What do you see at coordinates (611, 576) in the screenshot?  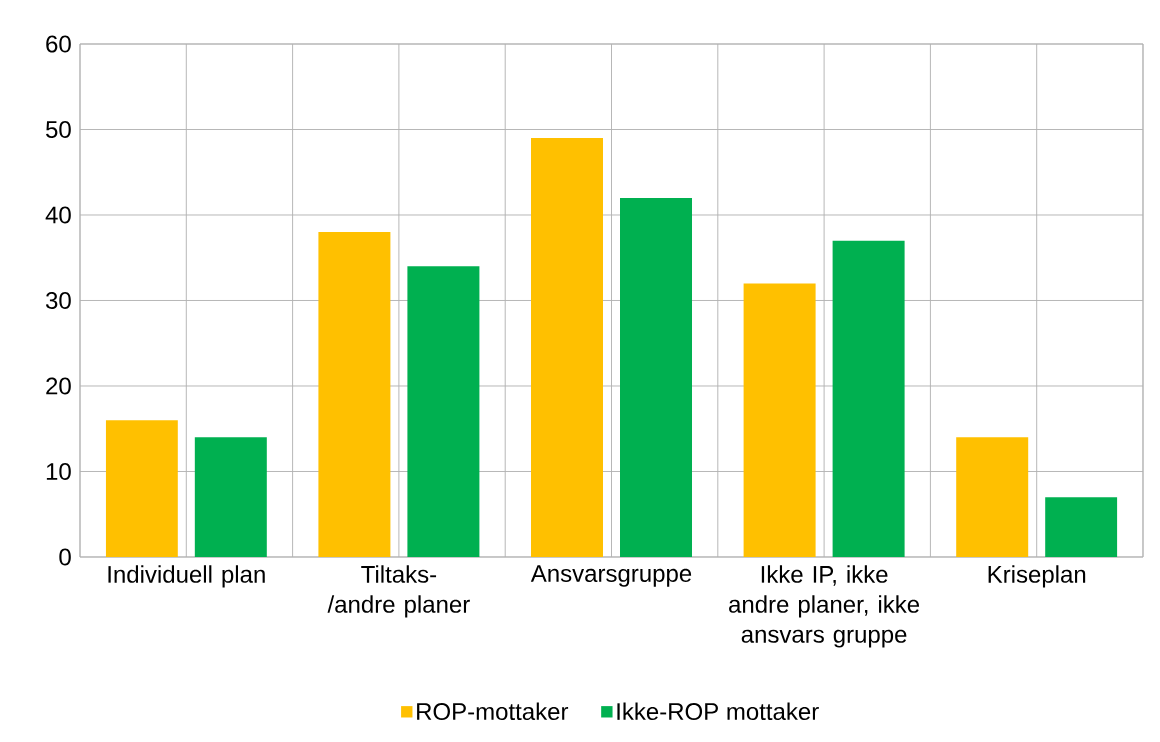 I see `x-tick-label: Ansvarsgruppe` at bounding box center [611, 576].